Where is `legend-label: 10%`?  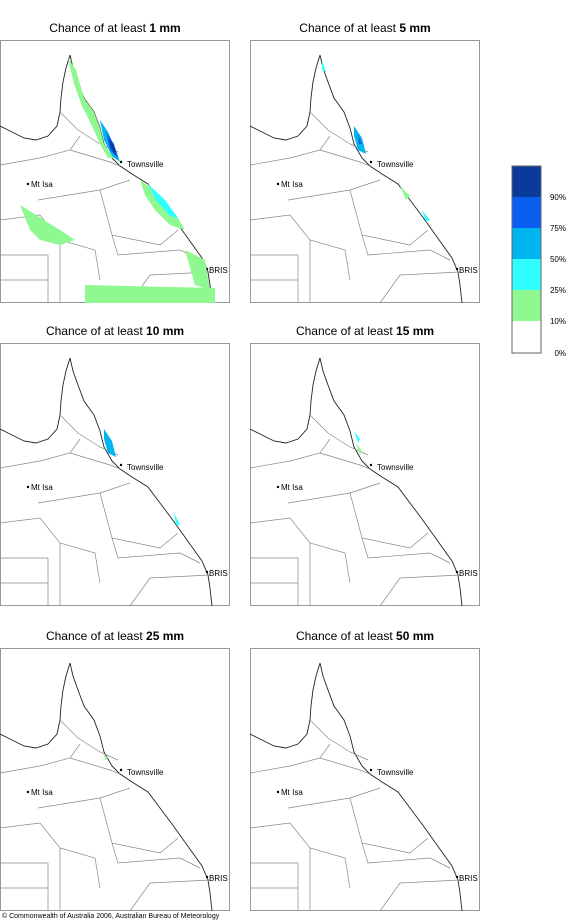 legend-label: 10% is located at coordinates (558, 321).